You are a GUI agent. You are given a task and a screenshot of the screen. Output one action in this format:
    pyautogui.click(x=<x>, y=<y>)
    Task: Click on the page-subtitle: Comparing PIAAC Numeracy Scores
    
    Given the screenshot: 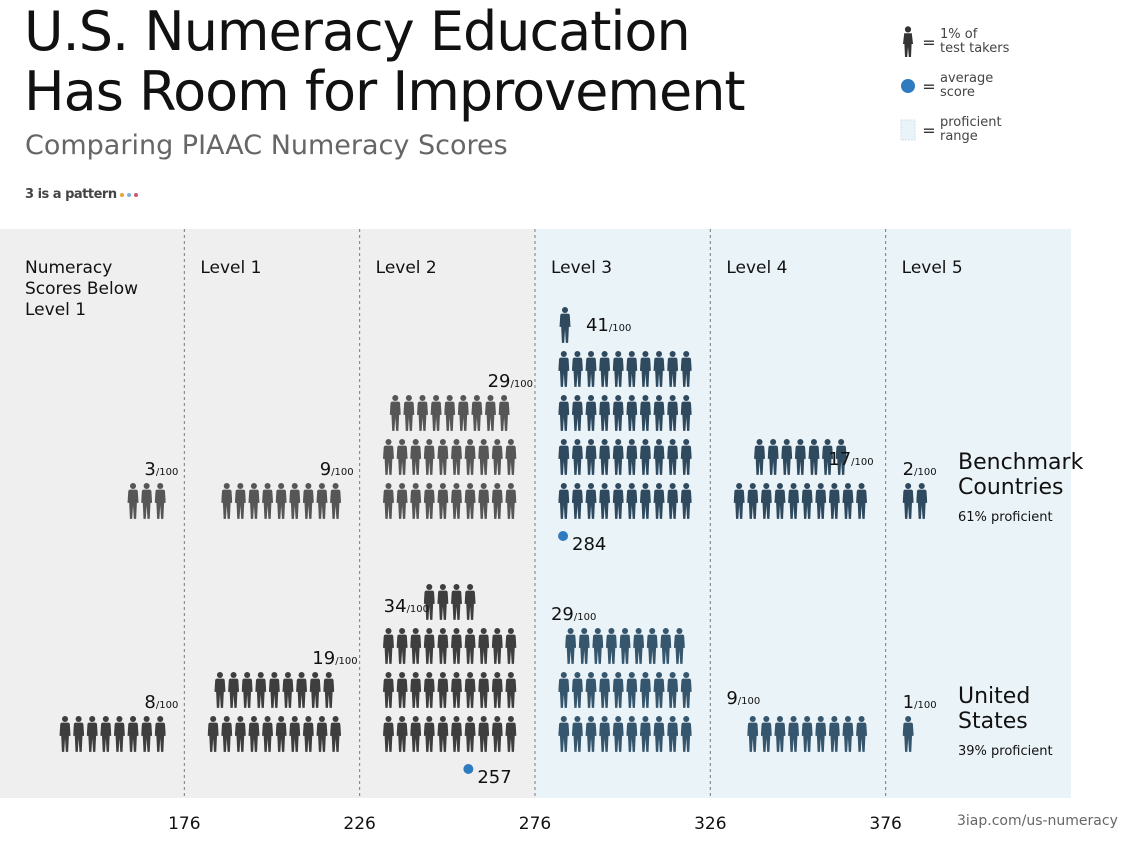 What is the action you would take?
    pyautogui.click(x=266, y=145)
    